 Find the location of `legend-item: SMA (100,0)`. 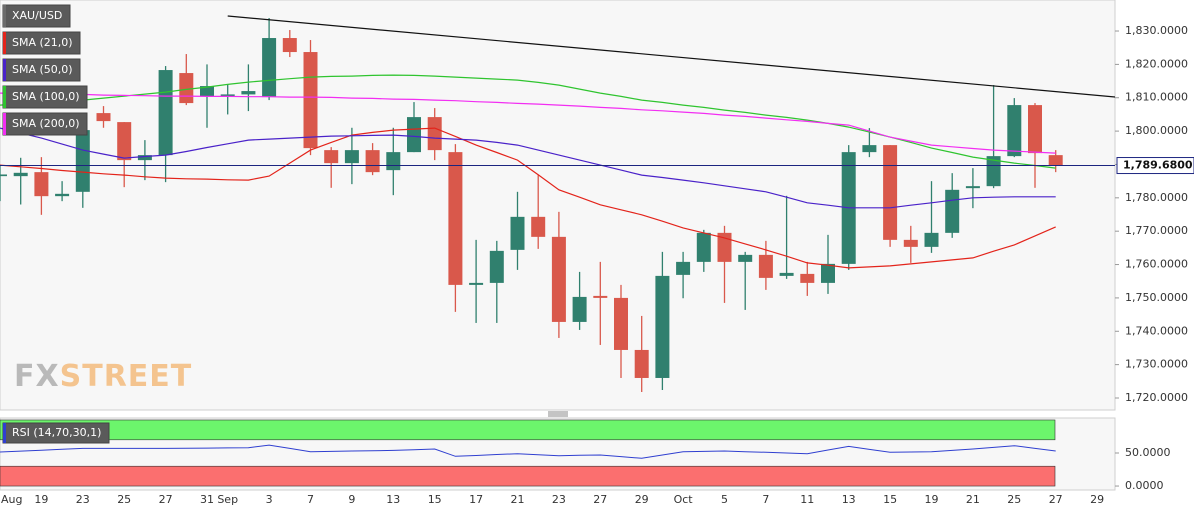

legend-item: SMA (100,0) is located at coordinates (45, 97).